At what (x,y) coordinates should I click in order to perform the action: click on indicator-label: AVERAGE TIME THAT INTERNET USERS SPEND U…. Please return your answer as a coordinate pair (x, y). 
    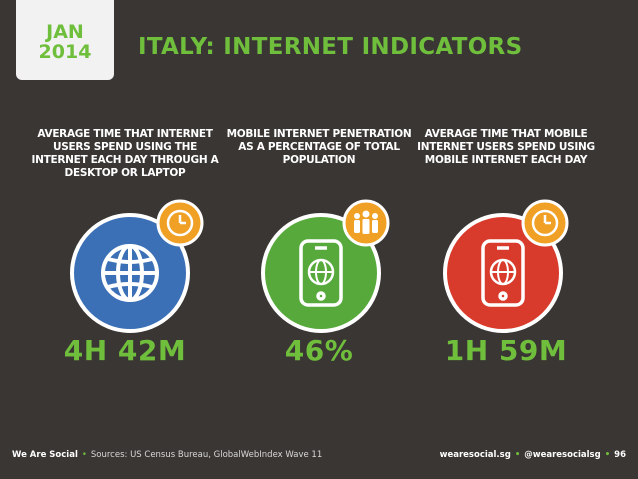
    Looking at the image, I should click on (125, 153).